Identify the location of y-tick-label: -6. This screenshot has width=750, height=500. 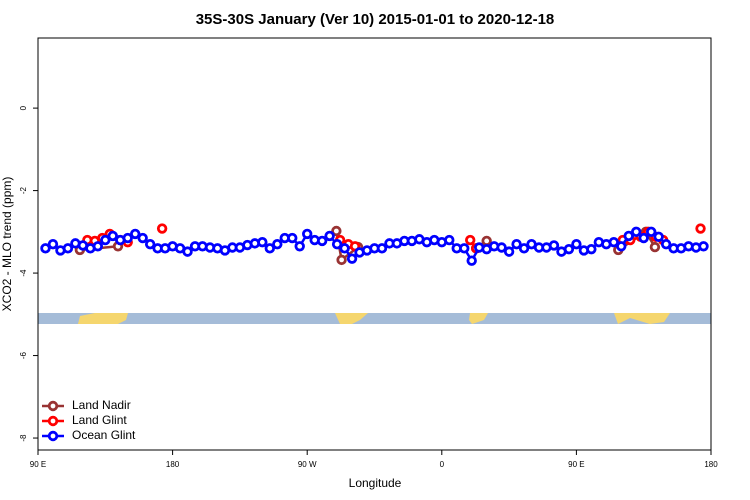
(23, 355).